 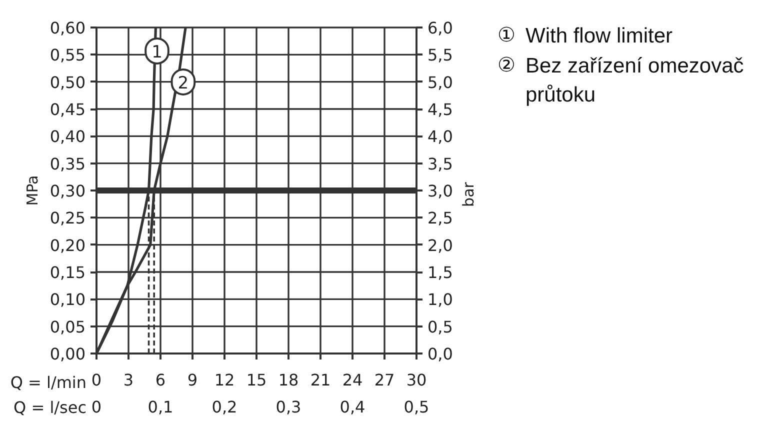 I want to click on y-tick-label: 0,05, so click(x=68, y=326).